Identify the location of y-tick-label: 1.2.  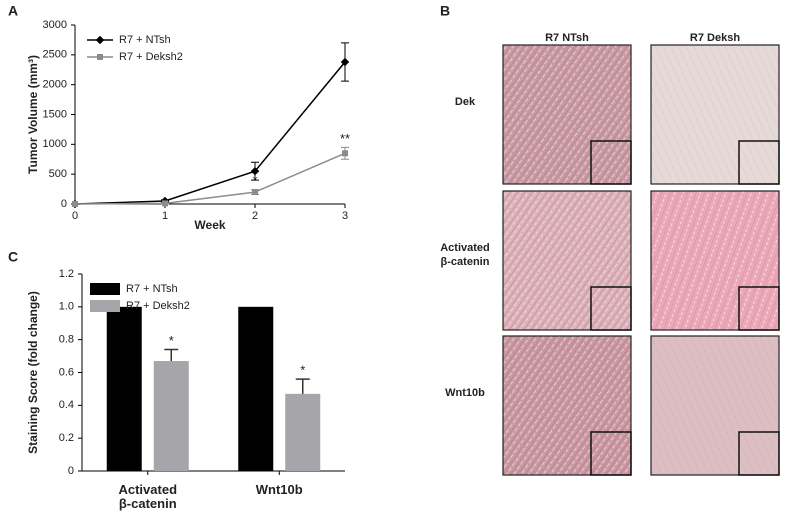
(66, 274).